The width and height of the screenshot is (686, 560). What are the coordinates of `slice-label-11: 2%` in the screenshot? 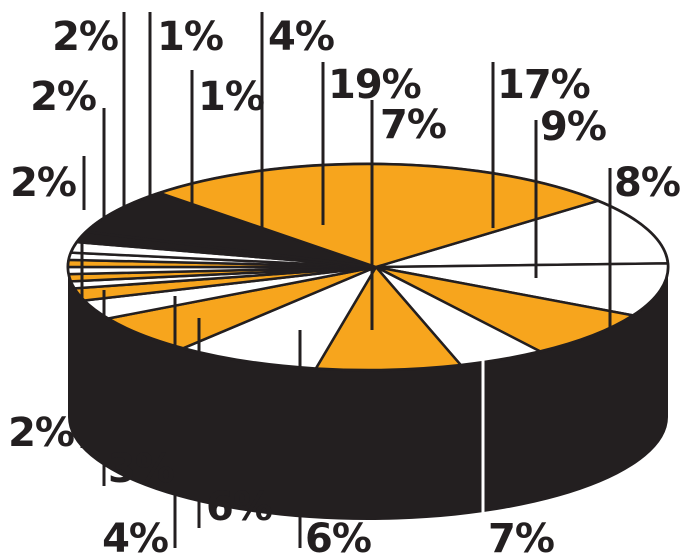 It's located at (41, 433).